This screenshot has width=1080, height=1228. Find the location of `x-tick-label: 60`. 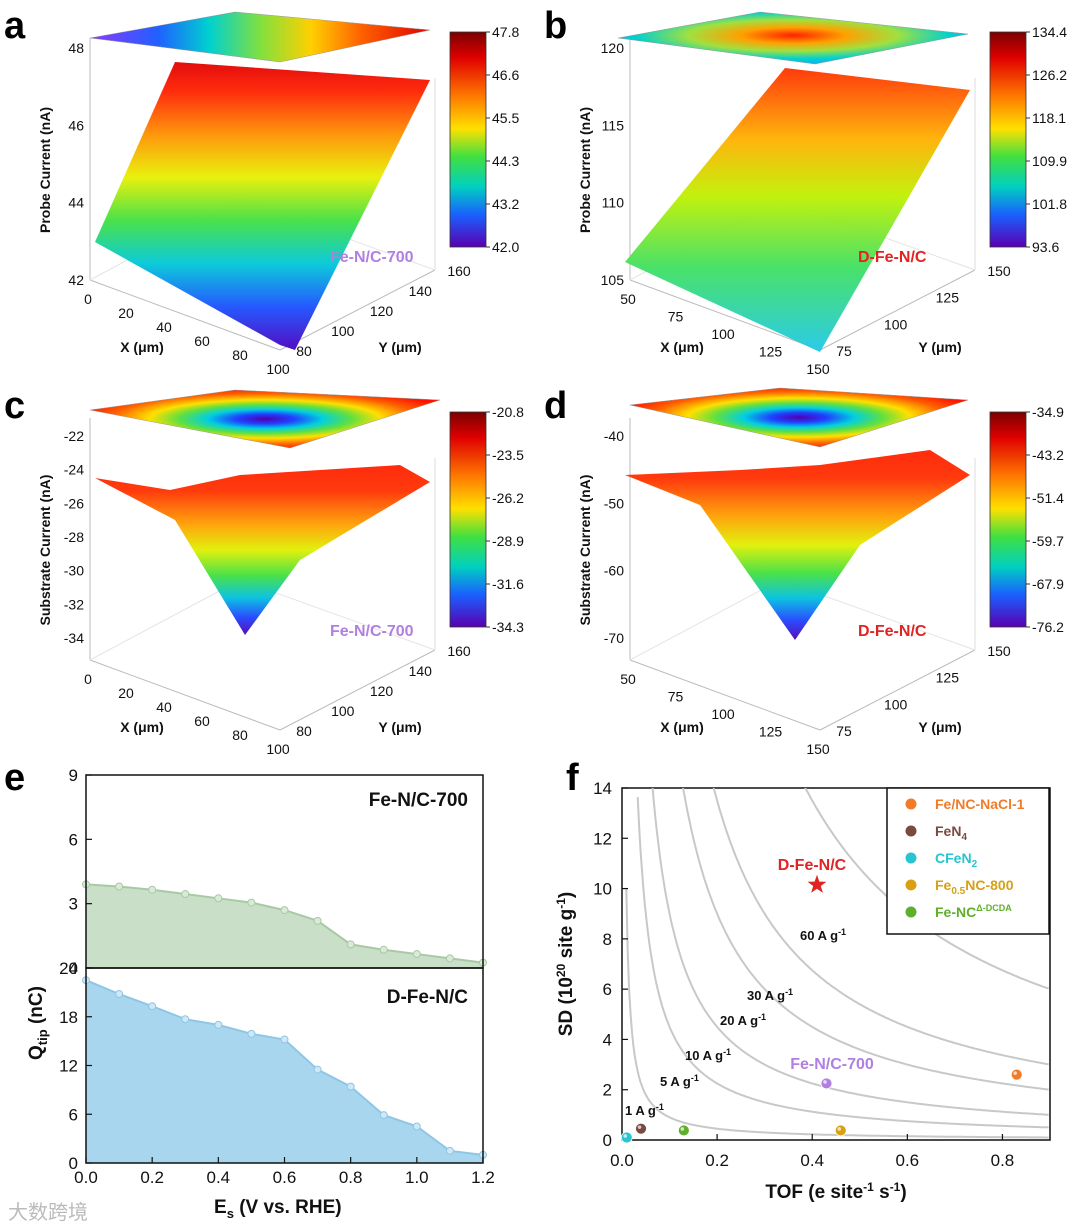

x-tick-label: 60 is located at coordinates (202, 721).